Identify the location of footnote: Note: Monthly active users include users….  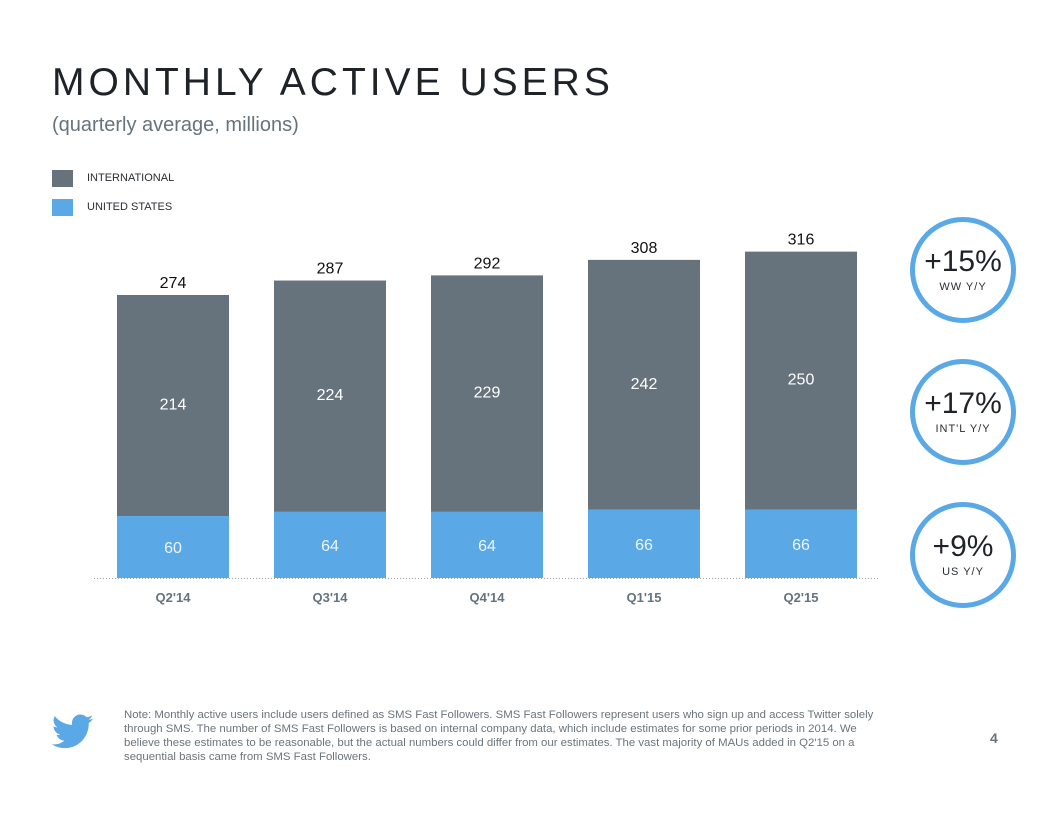
(499, 736).